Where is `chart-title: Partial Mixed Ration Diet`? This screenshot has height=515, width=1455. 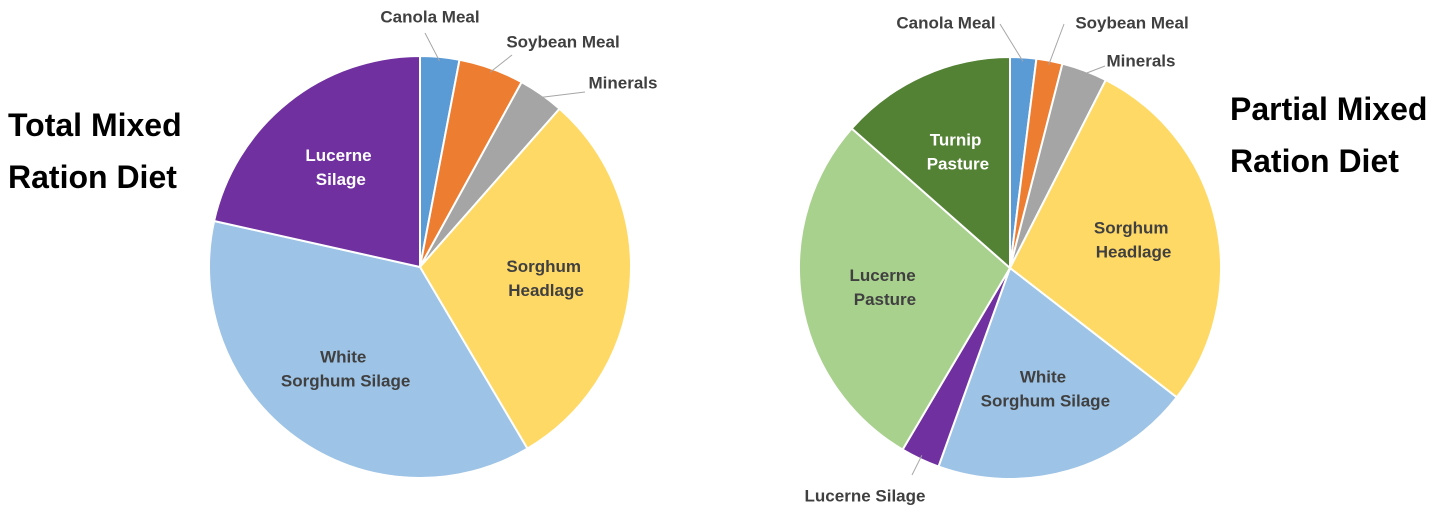
chart-title: Partial Mixed Ration Diet is located at coordinates (1333, 135).